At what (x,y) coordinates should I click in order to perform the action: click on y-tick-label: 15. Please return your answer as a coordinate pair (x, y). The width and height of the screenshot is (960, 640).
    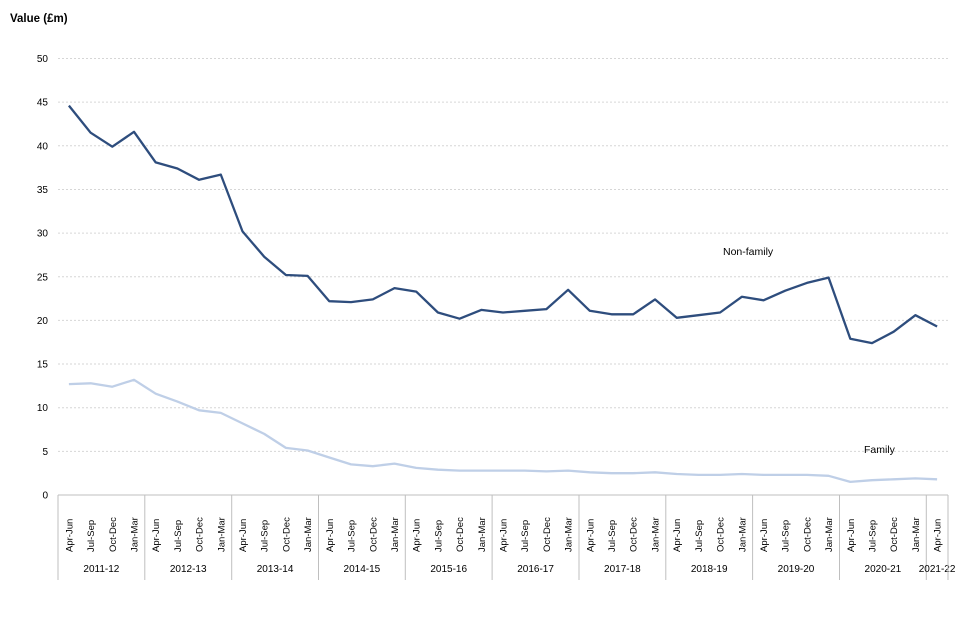
    Looking at the image, I should click on (43, 365).